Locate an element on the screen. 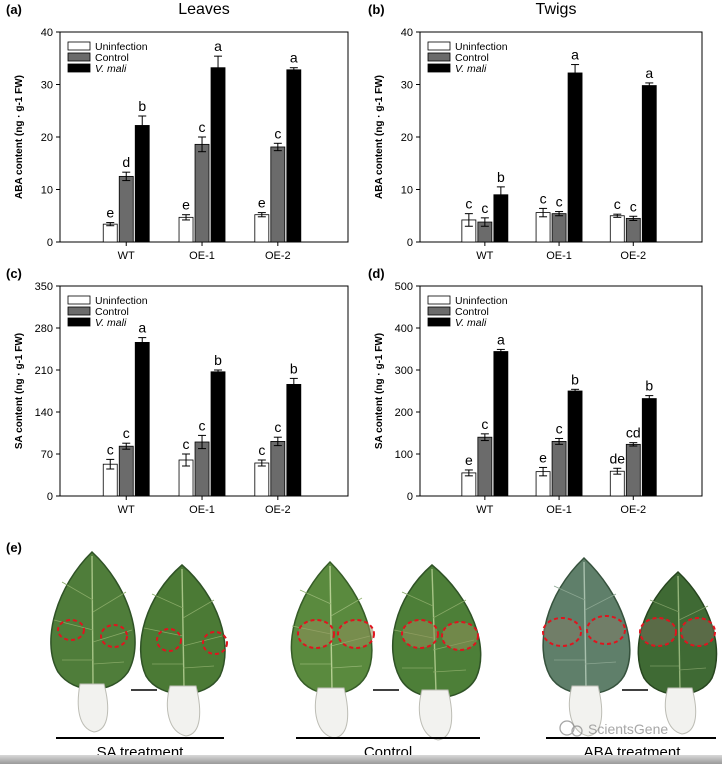 The image size is (722, 764). panel-label: (a) is located at coordinates (14, 9).